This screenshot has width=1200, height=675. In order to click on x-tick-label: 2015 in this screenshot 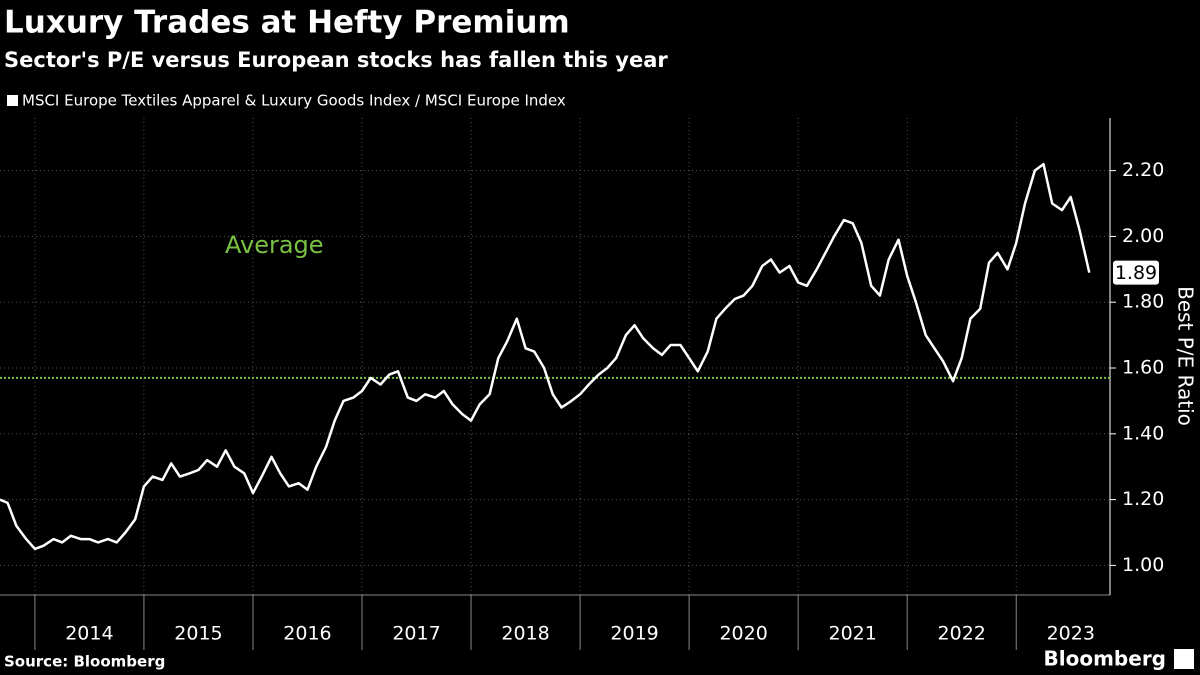, I will do `click(198, 634)`.